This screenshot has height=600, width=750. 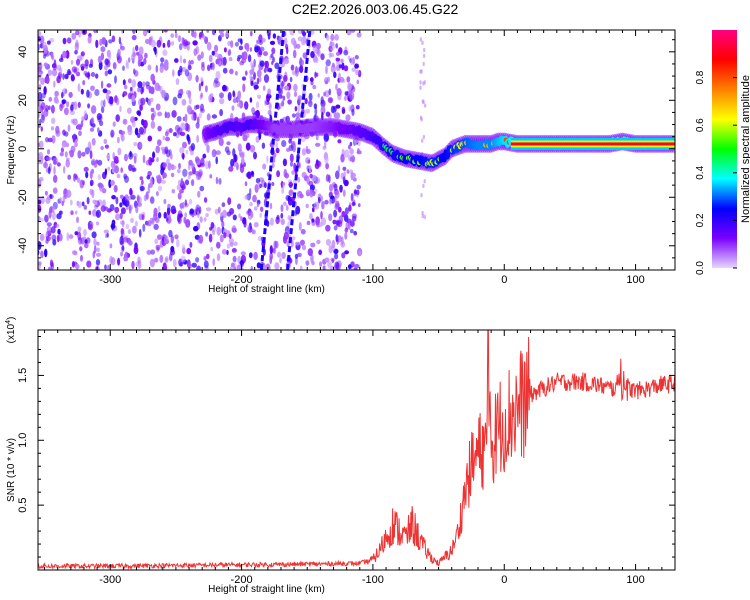 I want to click on colorbar-label: Normalized spectral amplitude, so click(x=745, y=149).